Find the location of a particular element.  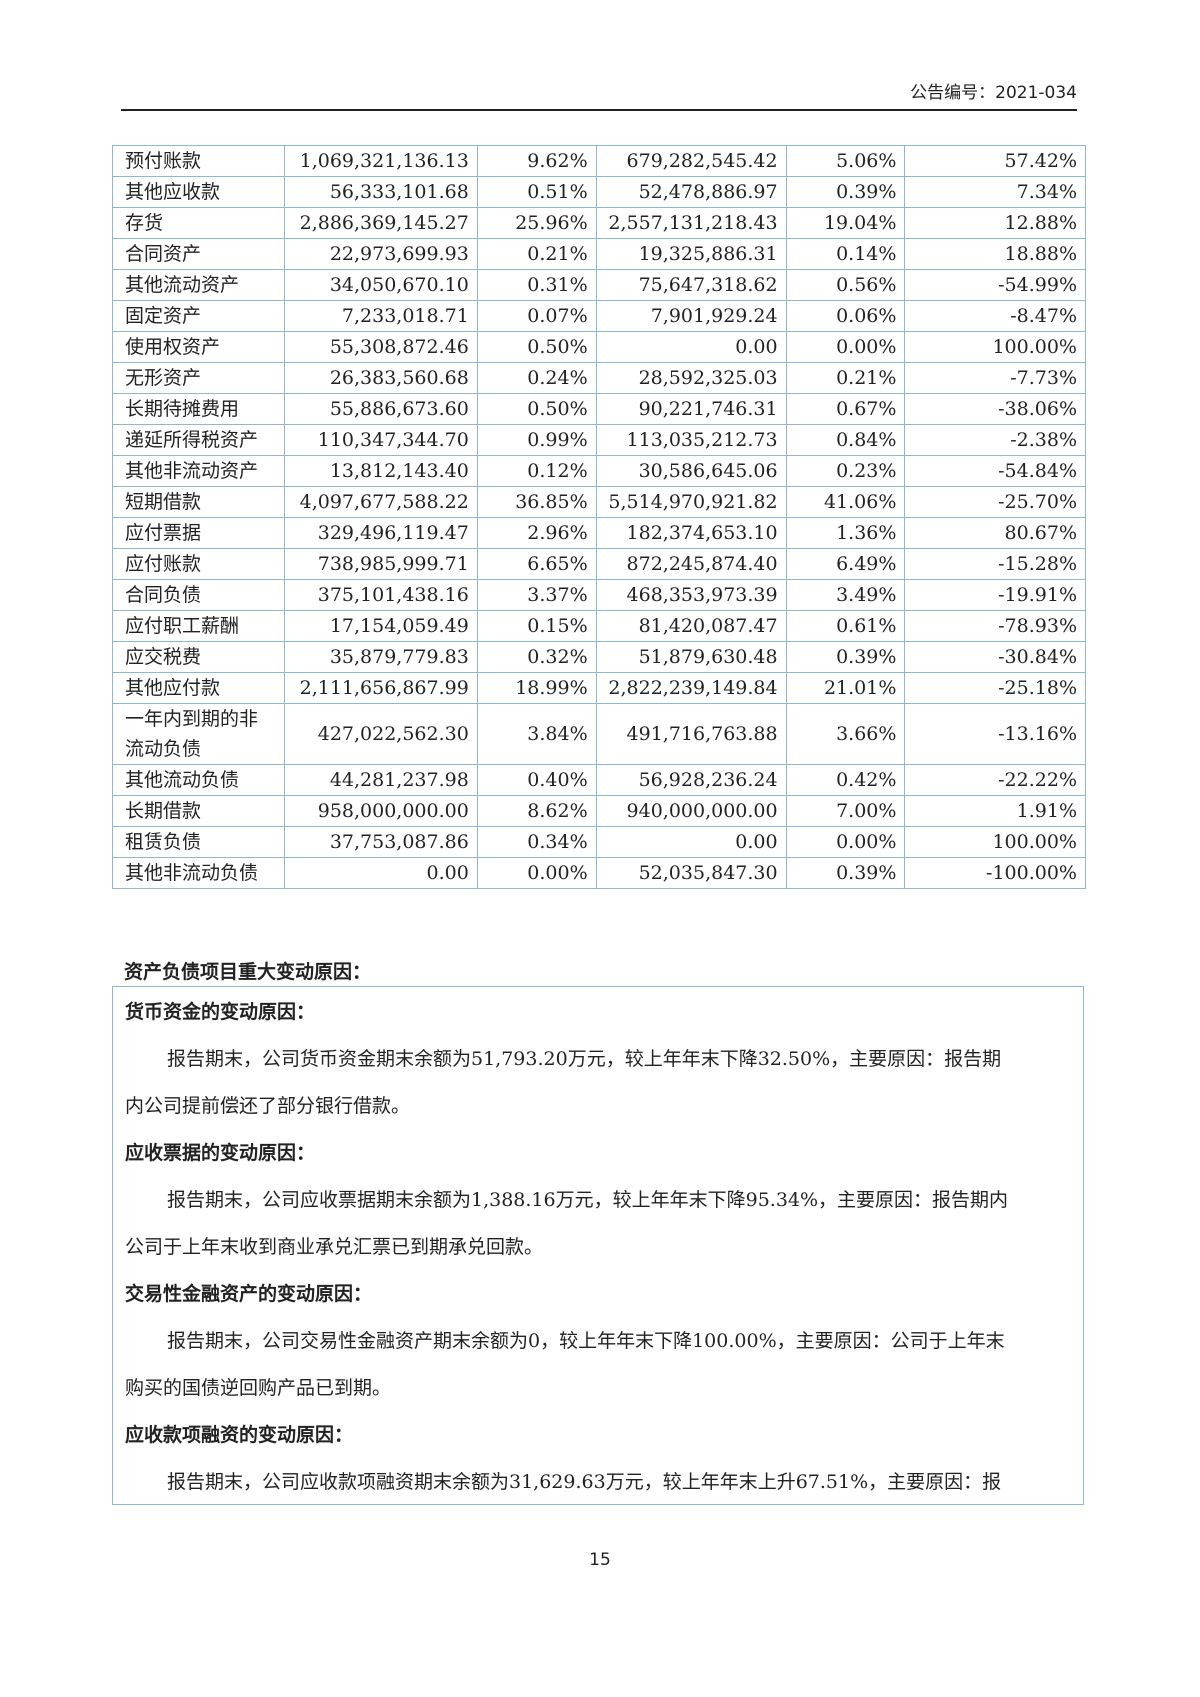

reason-paragraph: 公司于上年末收到商业承兑汇票已到期承兑回款。 is located at coordinates (334, 1247).